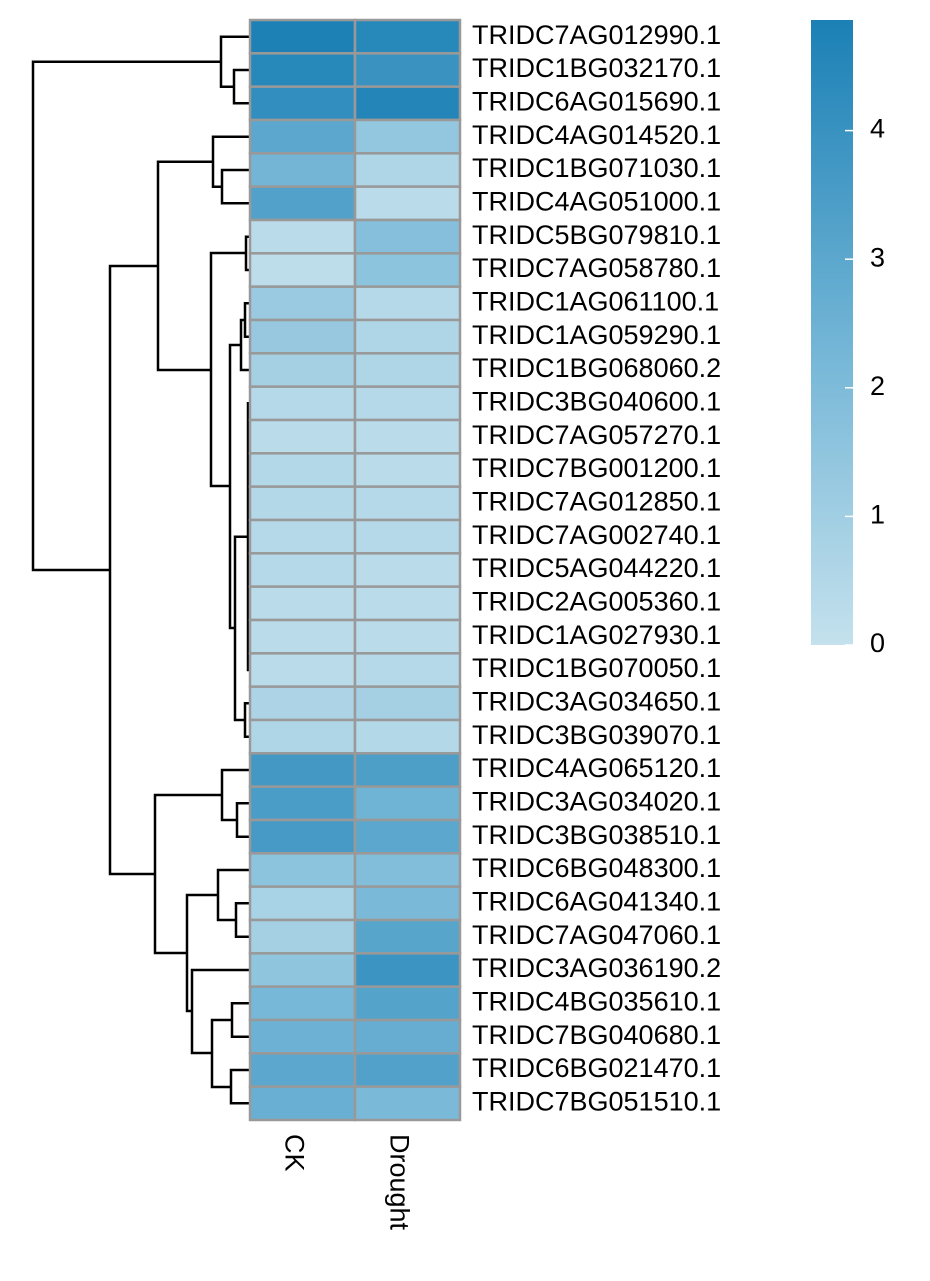  Describe the element at coordinates (596, 68) in the screenshot. I see `row-label: TRIDC1BG032170.1` at that location.